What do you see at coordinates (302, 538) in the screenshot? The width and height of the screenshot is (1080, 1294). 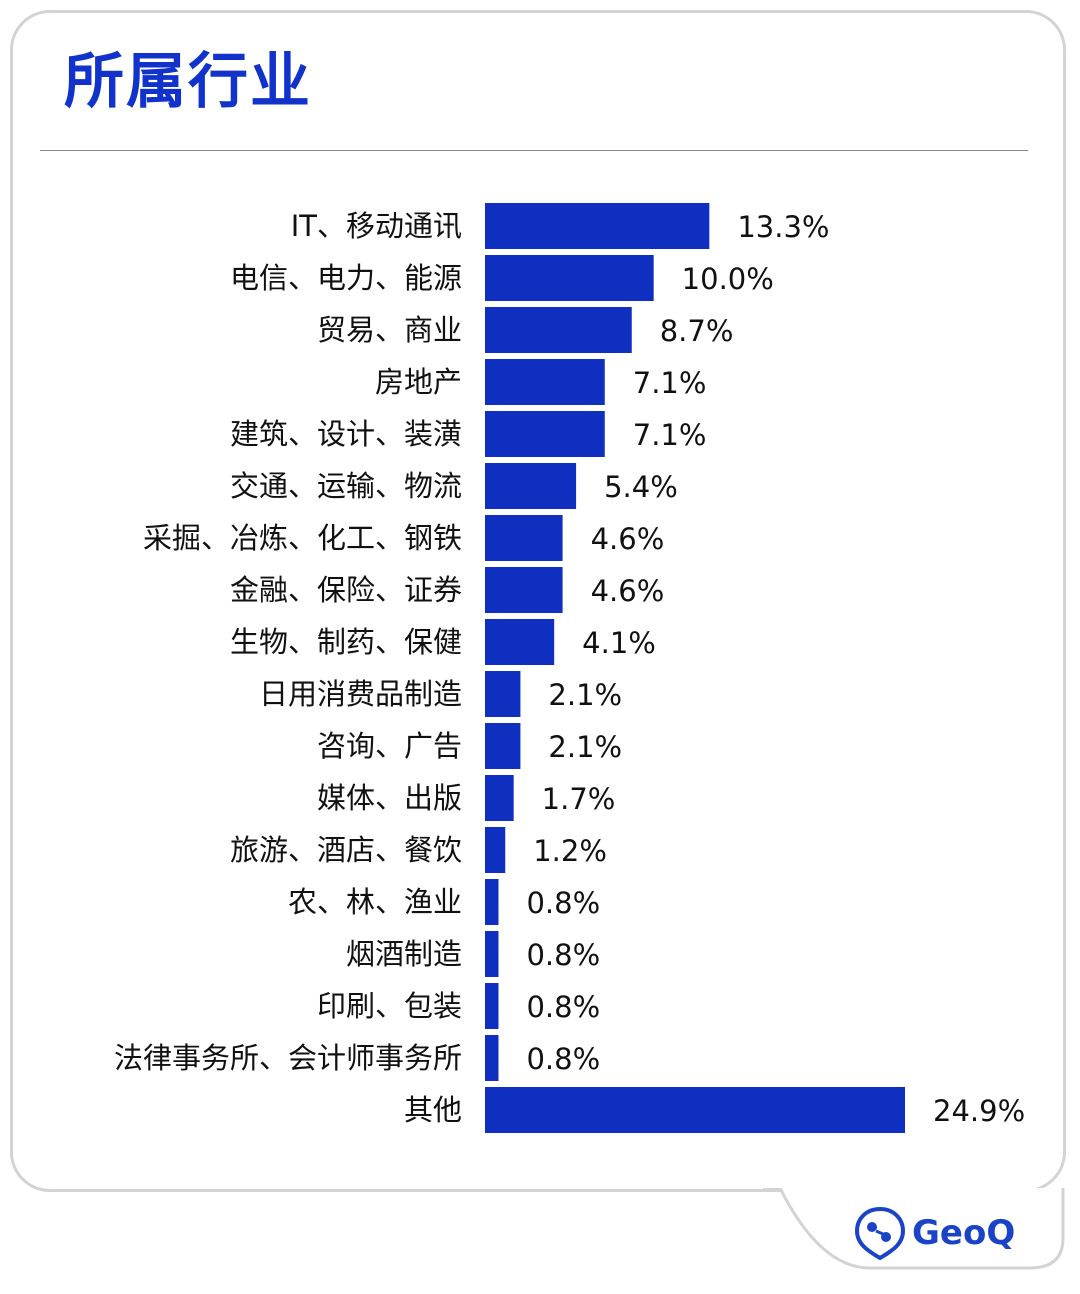 I see `category-label: 采掘、冶炼、化工、钢铁` at bounding box center [302, 538].